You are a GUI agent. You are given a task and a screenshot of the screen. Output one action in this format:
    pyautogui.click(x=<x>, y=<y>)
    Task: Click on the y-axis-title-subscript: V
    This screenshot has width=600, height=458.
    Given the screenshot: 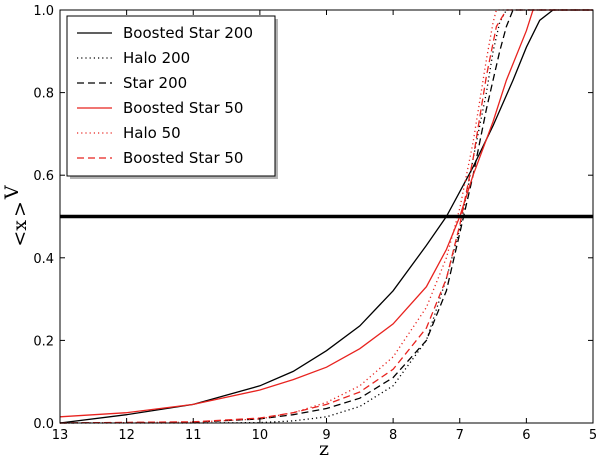 What is the action you would take?
    pyautogui.click(x=12, y=192)
    